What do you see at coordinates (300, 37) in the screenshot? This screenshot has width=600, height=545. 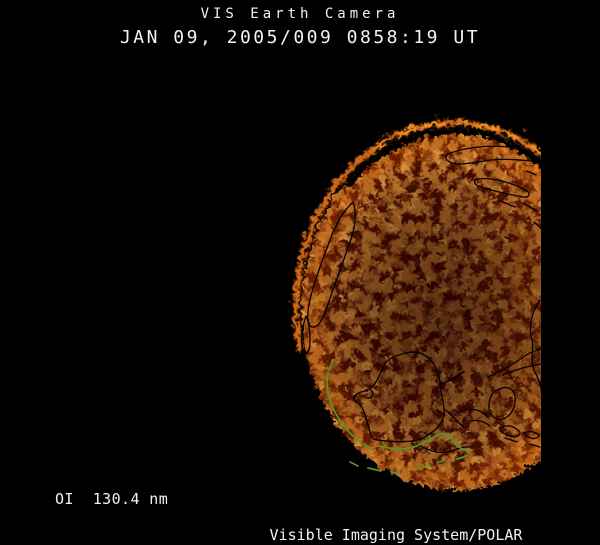 I see `image-timestamp: JAN 09, 2005/009 0858:19 UT` at bounding box center [300, 37].